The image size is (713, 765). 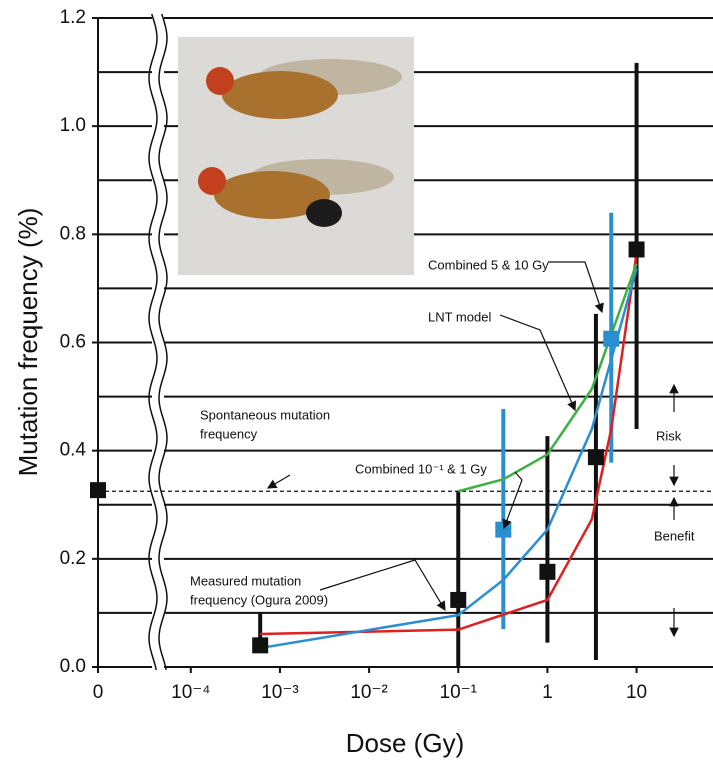 What do you see at coordinates (73, 666) in the screenshot?
I see `y-tick-label: 0.0` at bounding box center [73, 666].